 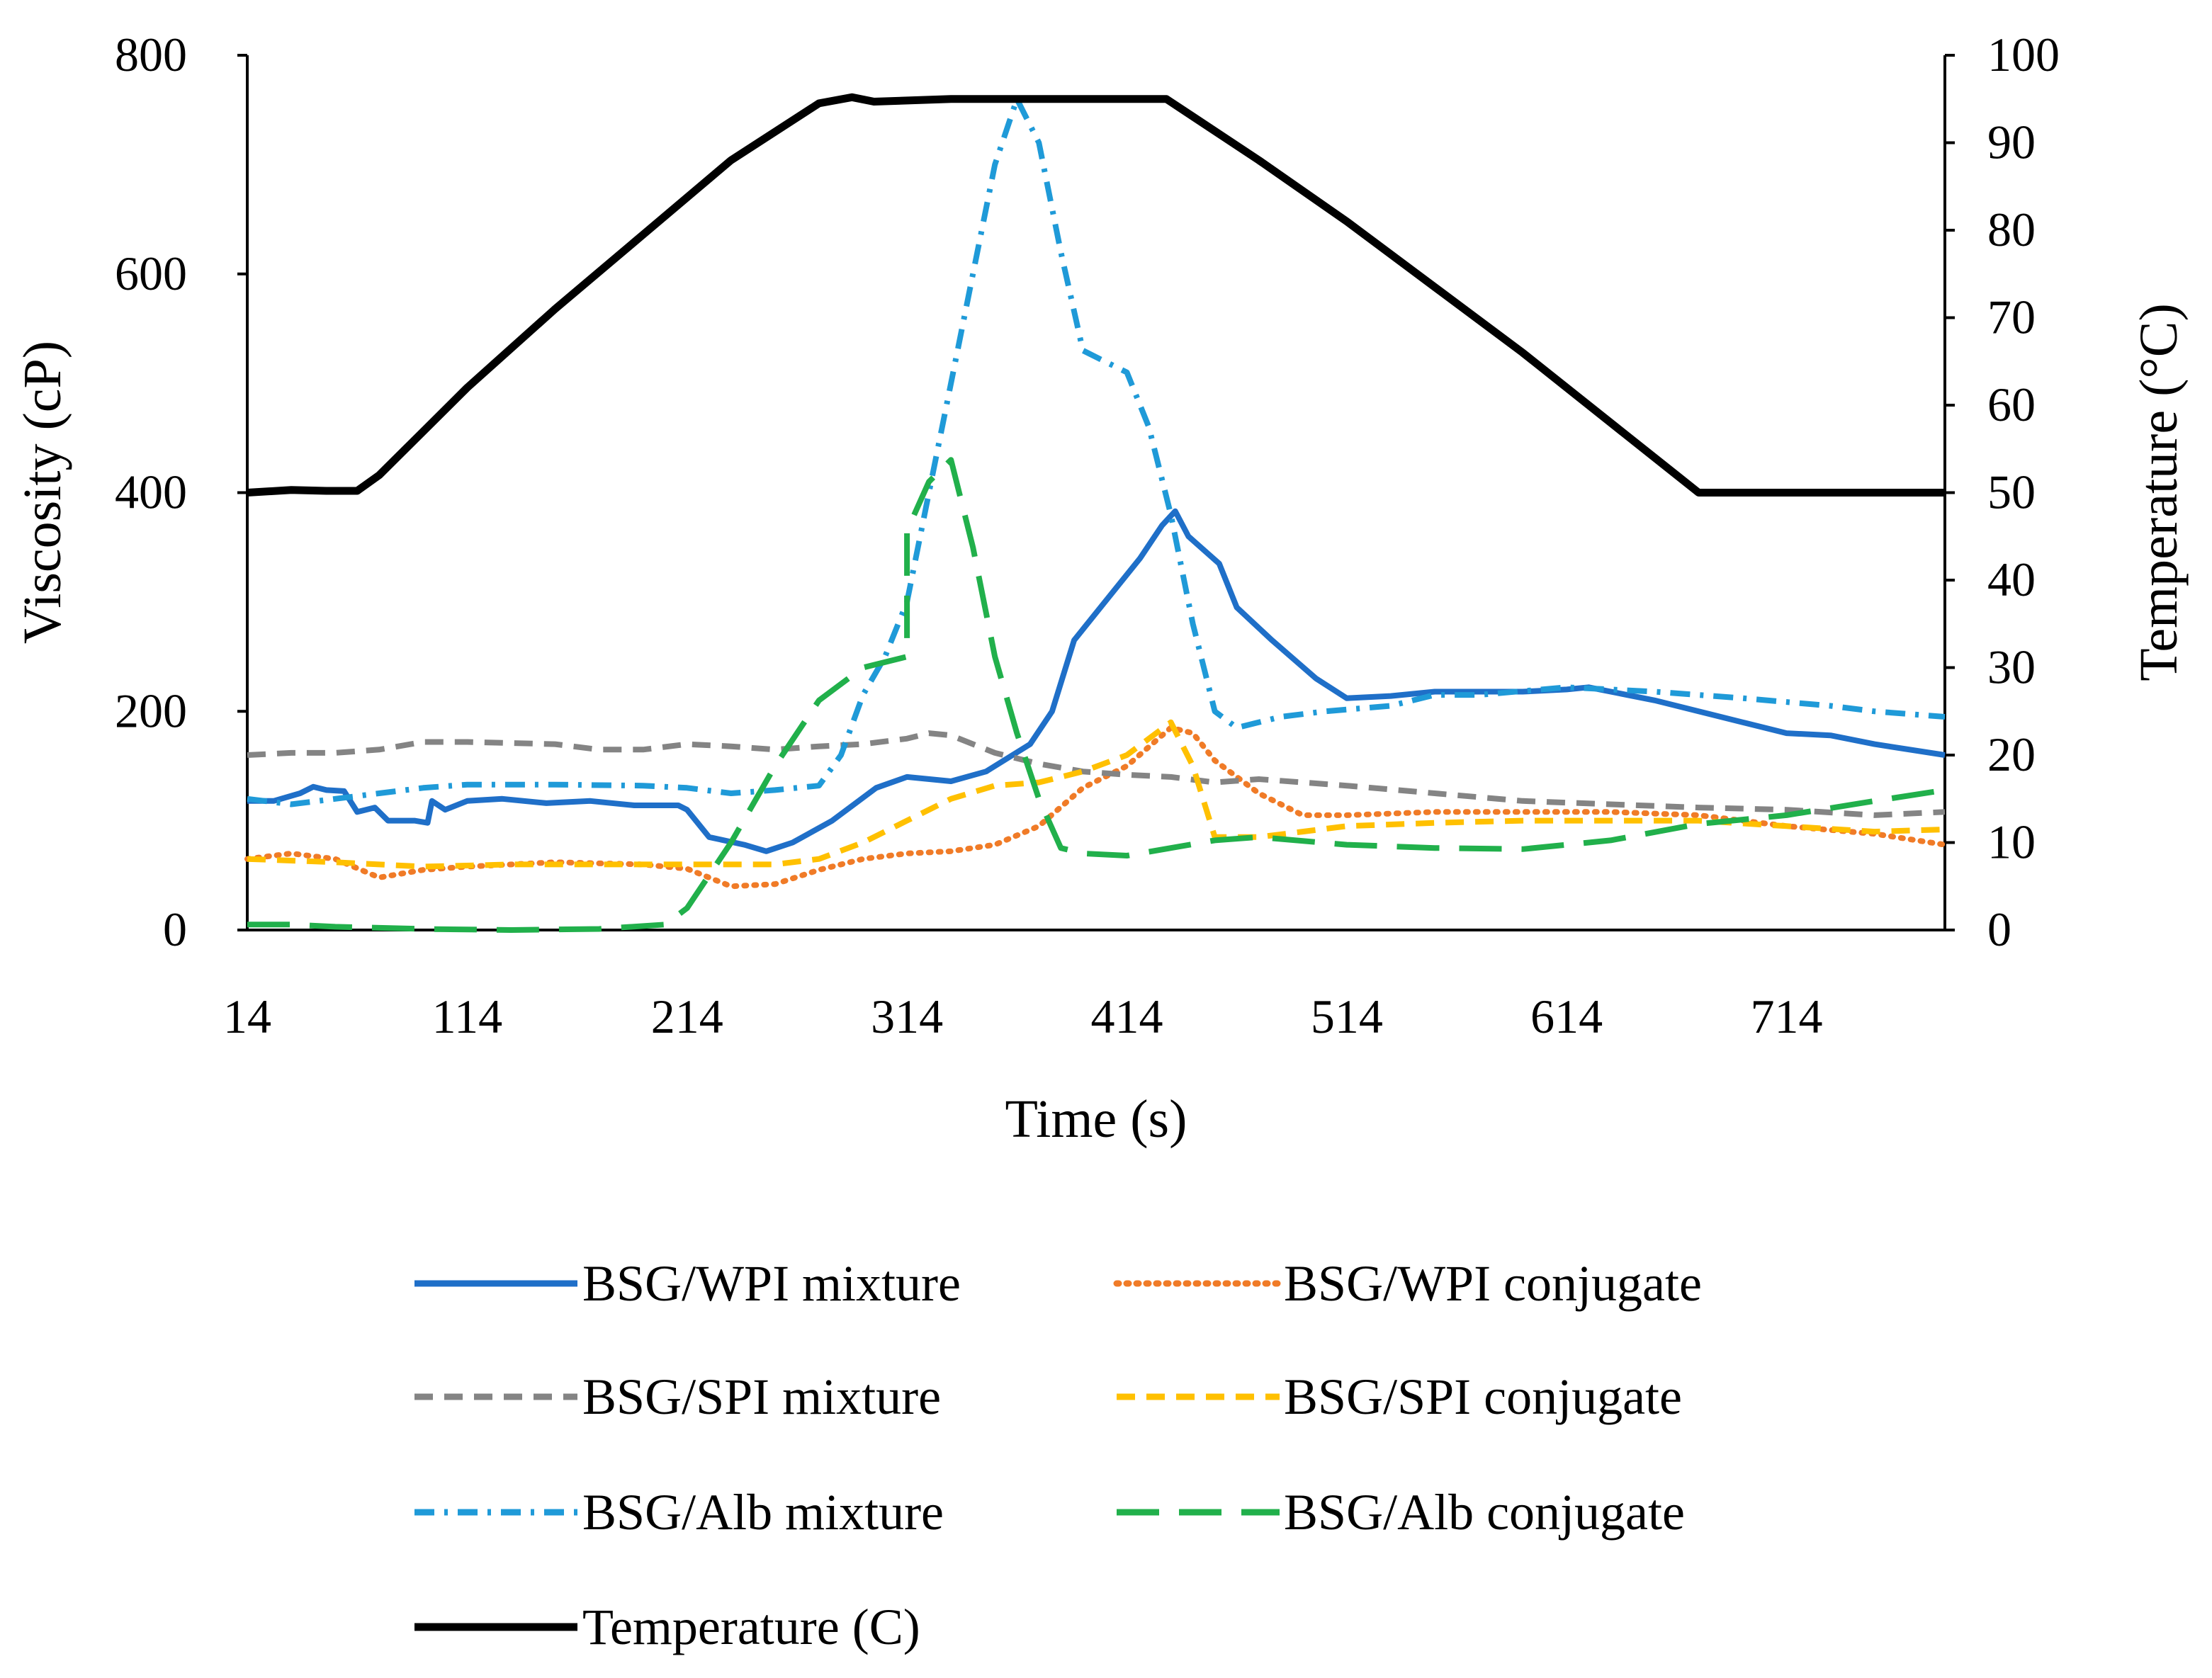 I want to click on legend-label: BSG/SPI conjugate, so click(x=1483, y=1396).